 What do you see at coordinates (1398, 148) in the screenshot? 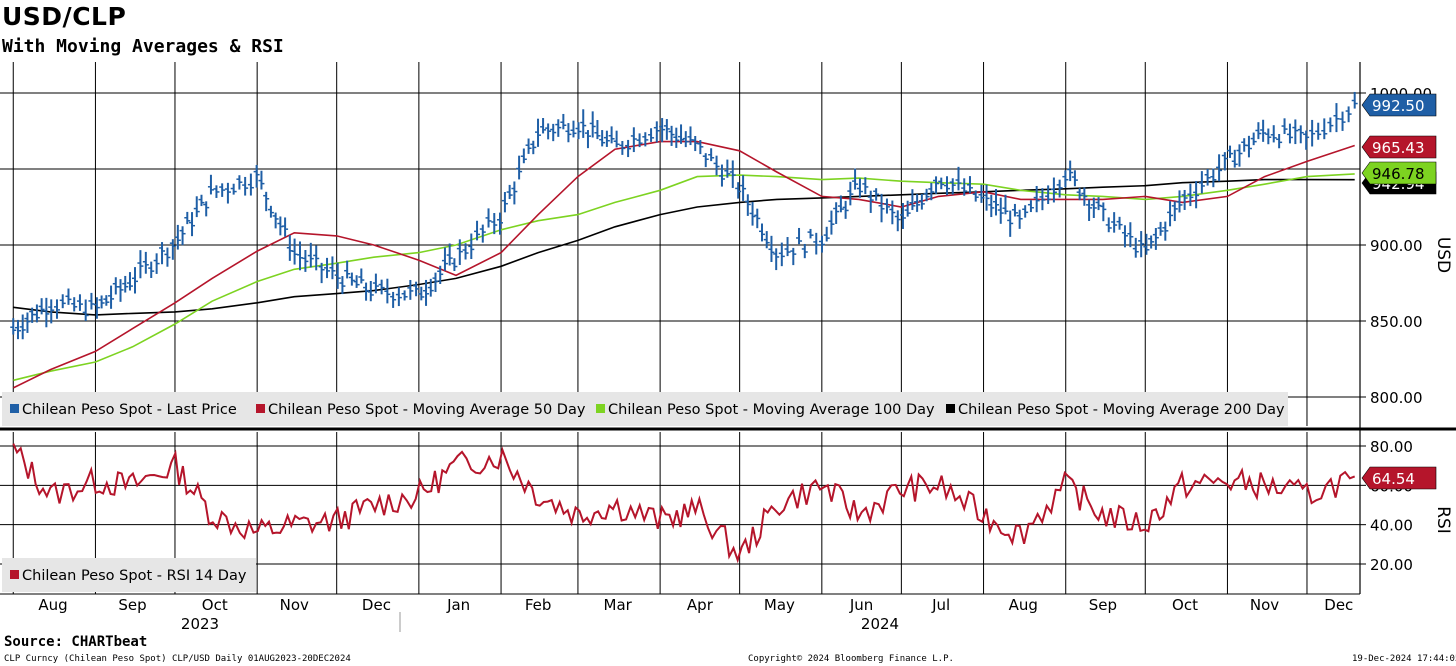
I see `tag-ma50-text: 965.43` at bounding box center [1398, 148].